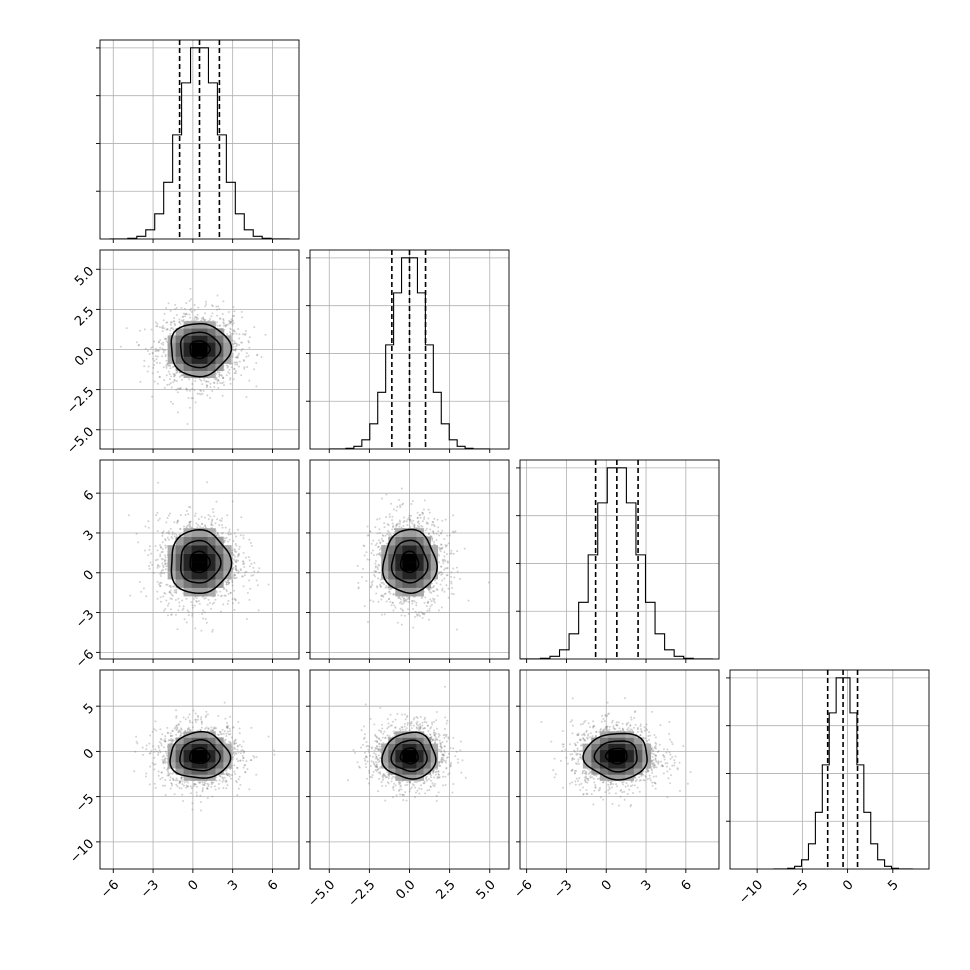 The width and height of the screenshot is (970, 970). I want to click on x-tick-label: 6, so click(686, 885).